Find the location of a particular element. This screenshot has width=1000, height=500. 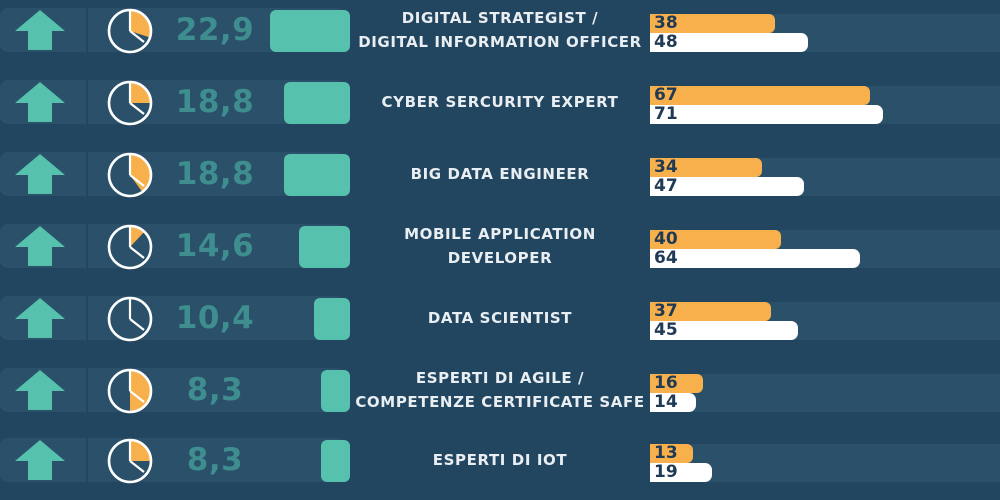

category-label-line: ESPERTI DI IOT is located at coordinates (500, 460).